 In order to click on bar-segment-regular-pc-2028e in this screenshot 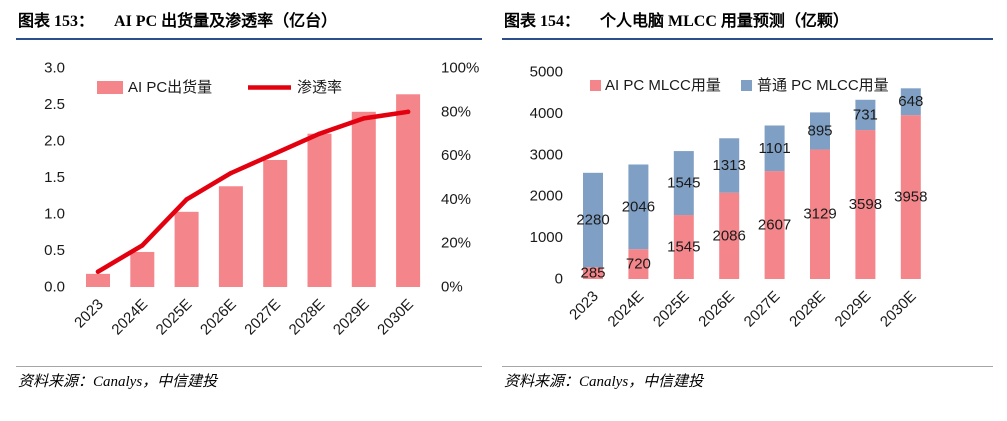, I will do `click(820, 131)`.